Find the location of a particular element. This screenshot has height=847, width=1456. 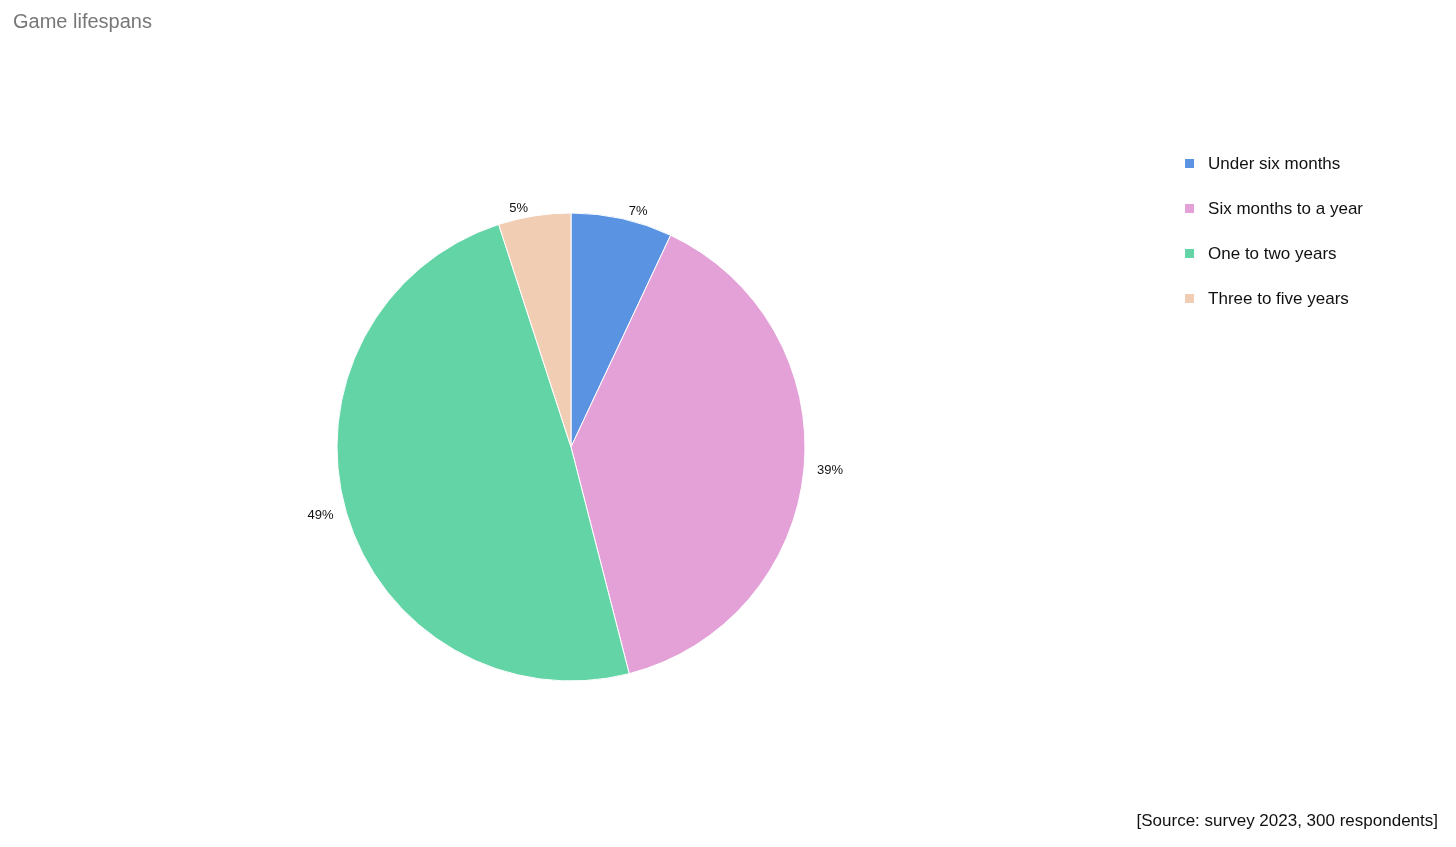

data-label: 5% is located at coordinates (519, 208).